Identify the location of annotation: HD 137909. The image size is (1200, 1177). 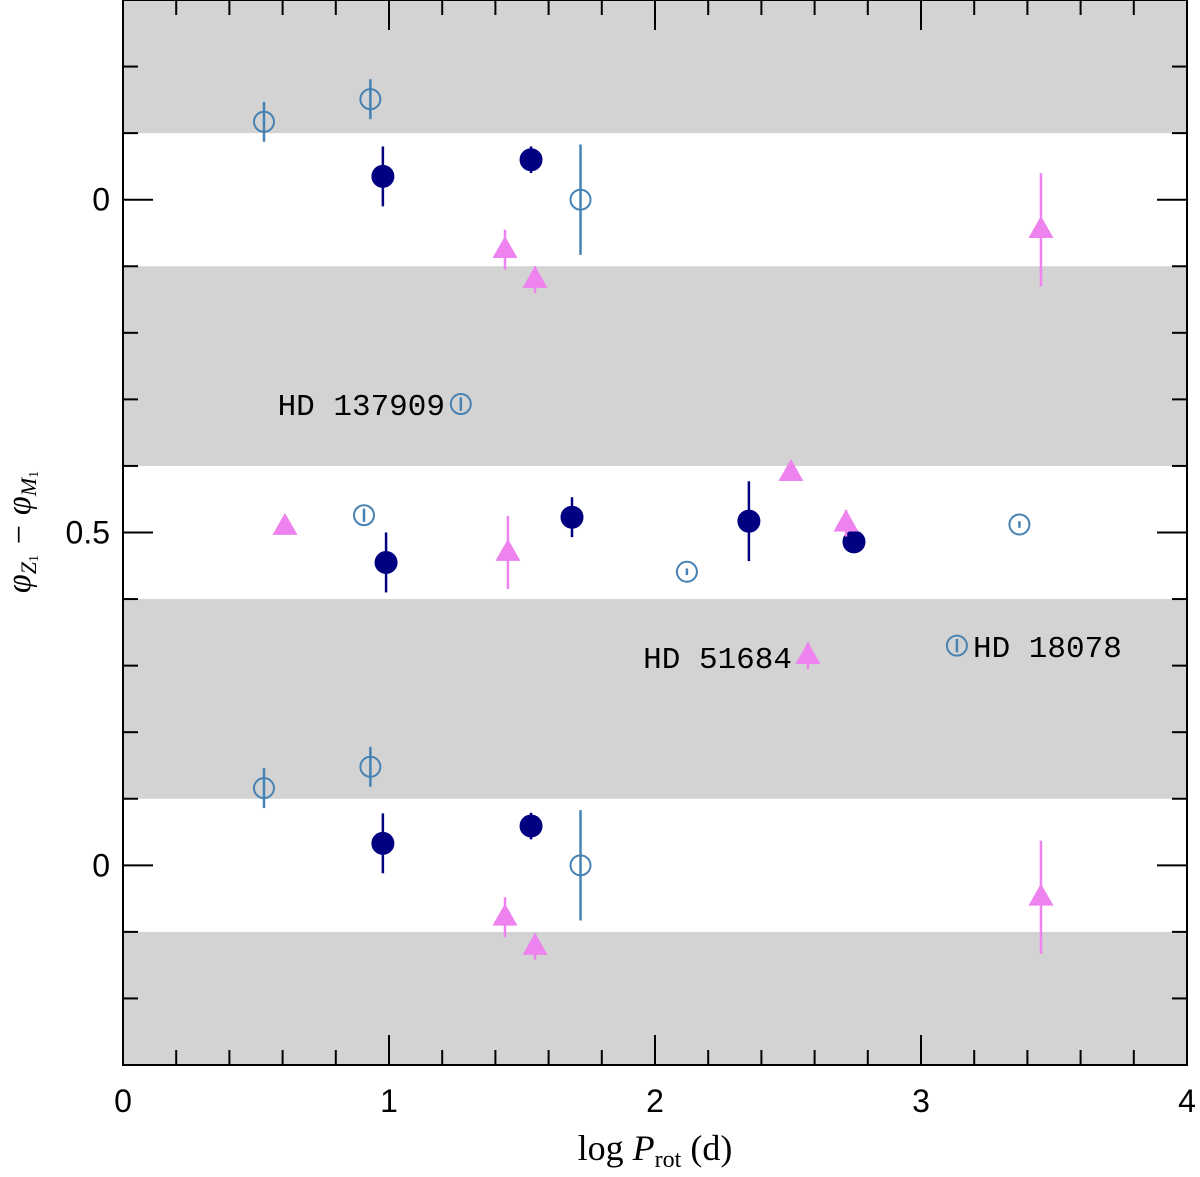
(361, 407).